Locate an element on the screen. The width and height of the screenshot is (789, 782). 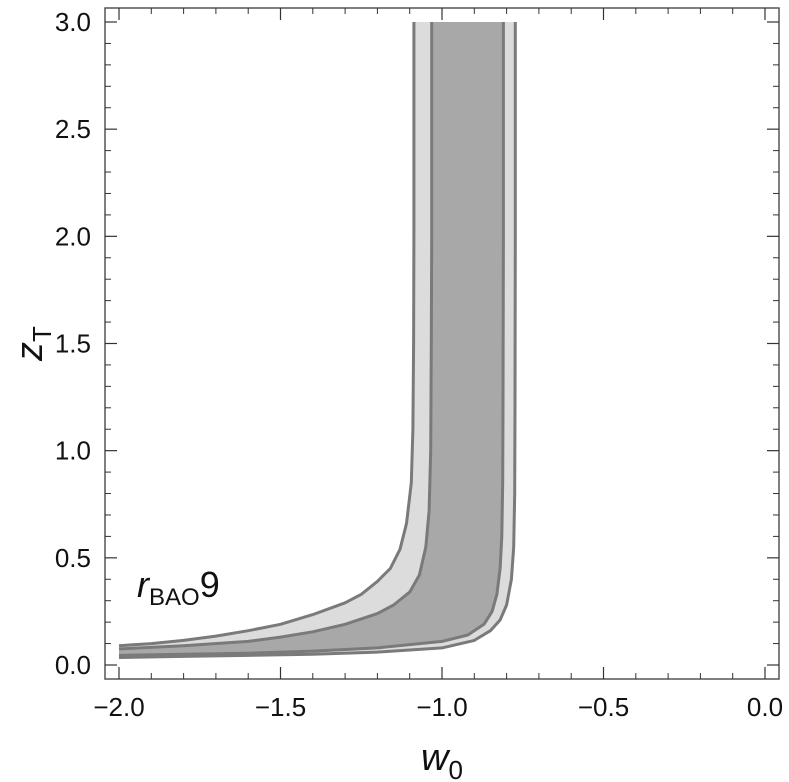
annotation-sub: BAO is located at coordinates (174, 597).